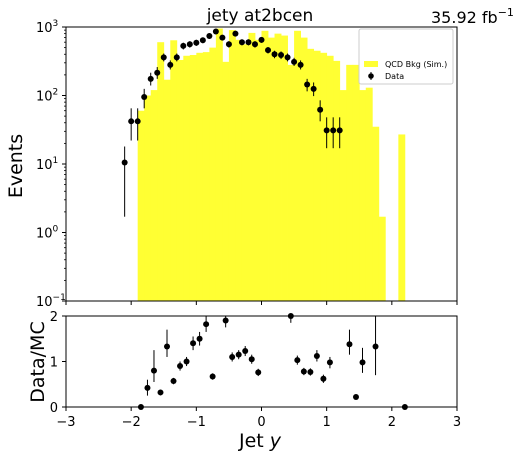 The image size is (521, 463). What do you see at coordinates (131, 422) in the screenshot?
I see `x-tick-label: −2` at bounding box center [131, 422].